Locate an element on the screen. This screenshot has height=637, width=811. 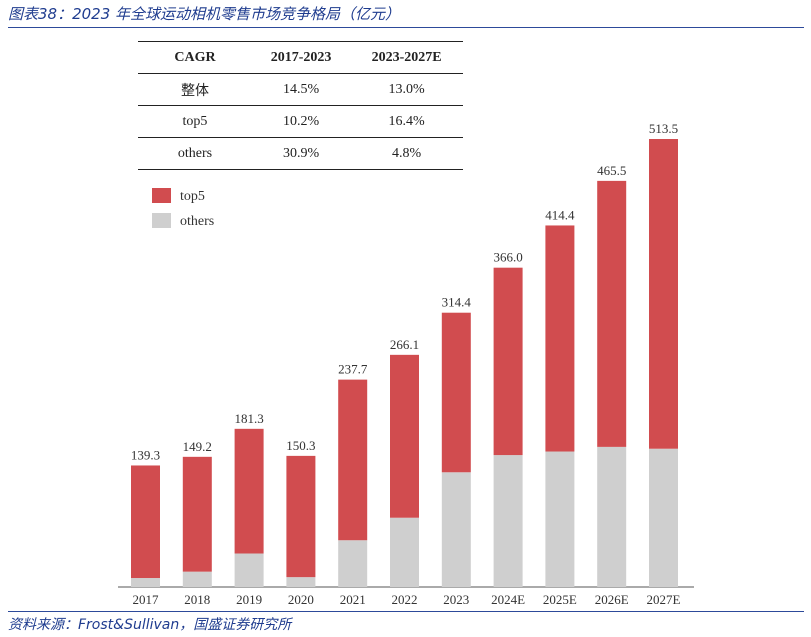
x-tick-label: 2027E is located at coordinates (664, 599).